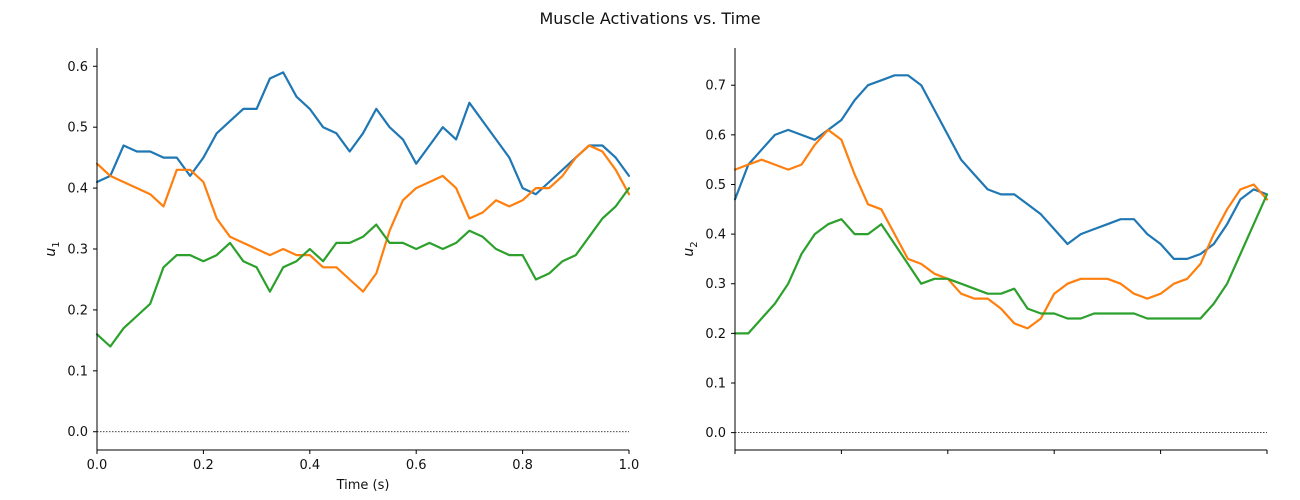 The image size is (1300, 500). Describe the element at coordinates (309, 465) in the screenshot. I see `x-tick-label: 0.4` at that location.